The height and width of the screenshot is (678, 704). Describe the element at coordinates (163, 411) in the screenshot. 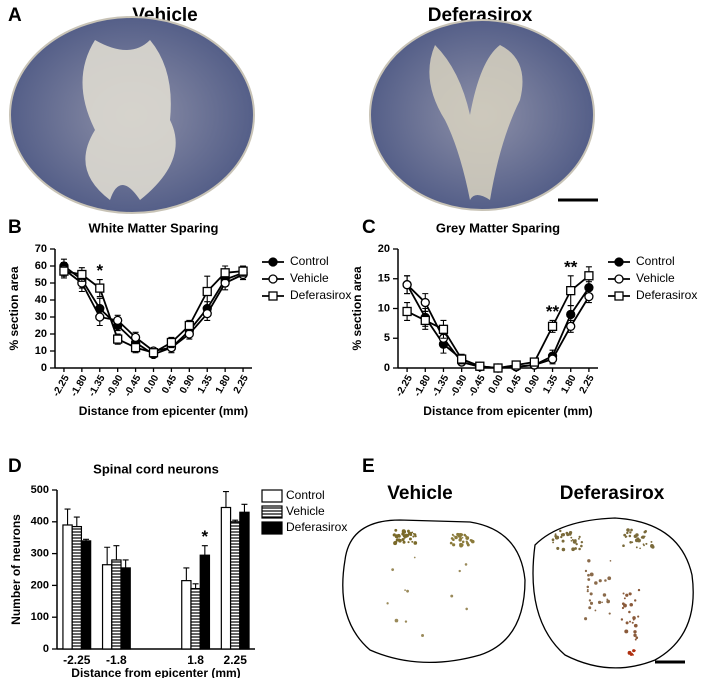

I see `x-axis-label: Distance from epicenter (mm)` at that location.